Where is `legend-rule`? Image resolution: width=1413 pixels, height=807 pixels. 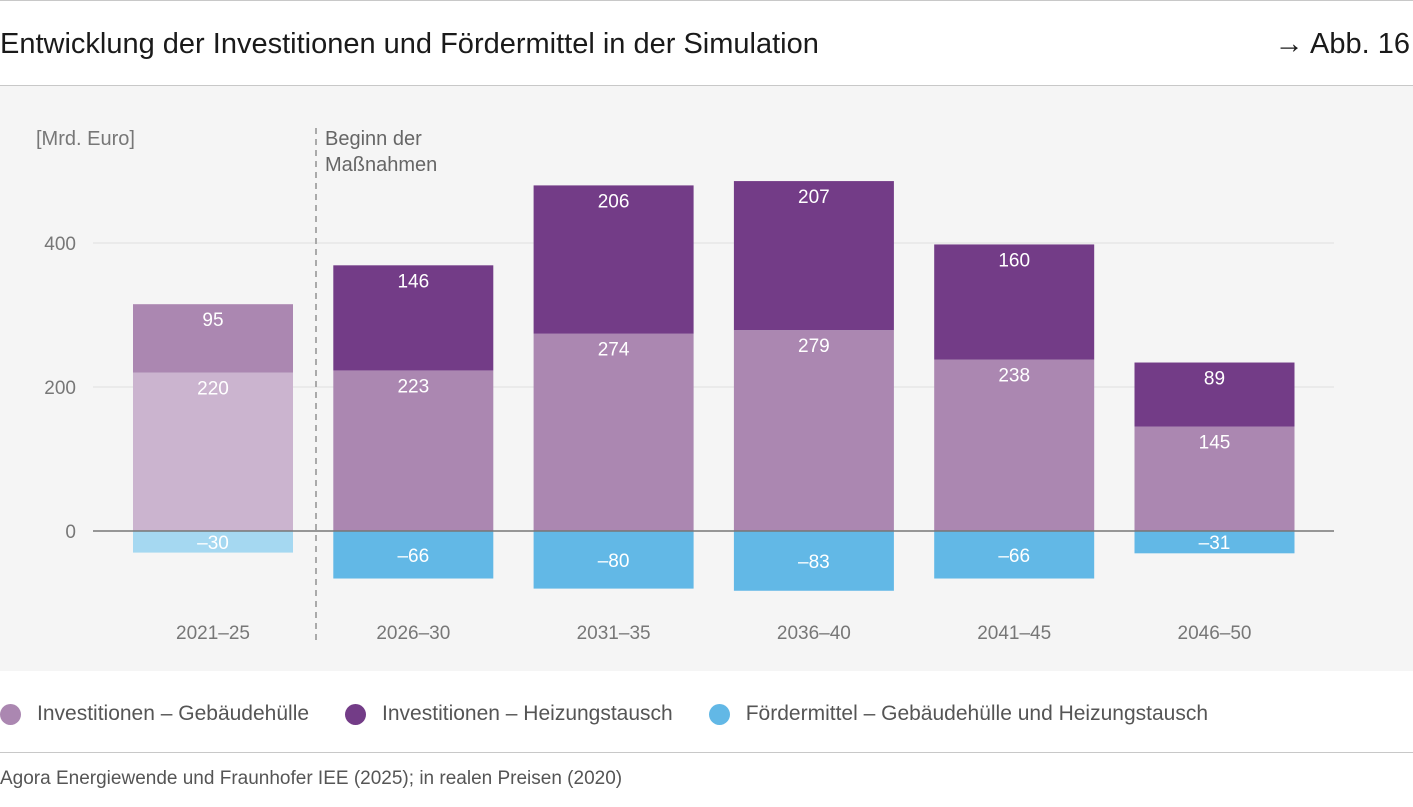 legend-rule is located at coordinates (706, 752).